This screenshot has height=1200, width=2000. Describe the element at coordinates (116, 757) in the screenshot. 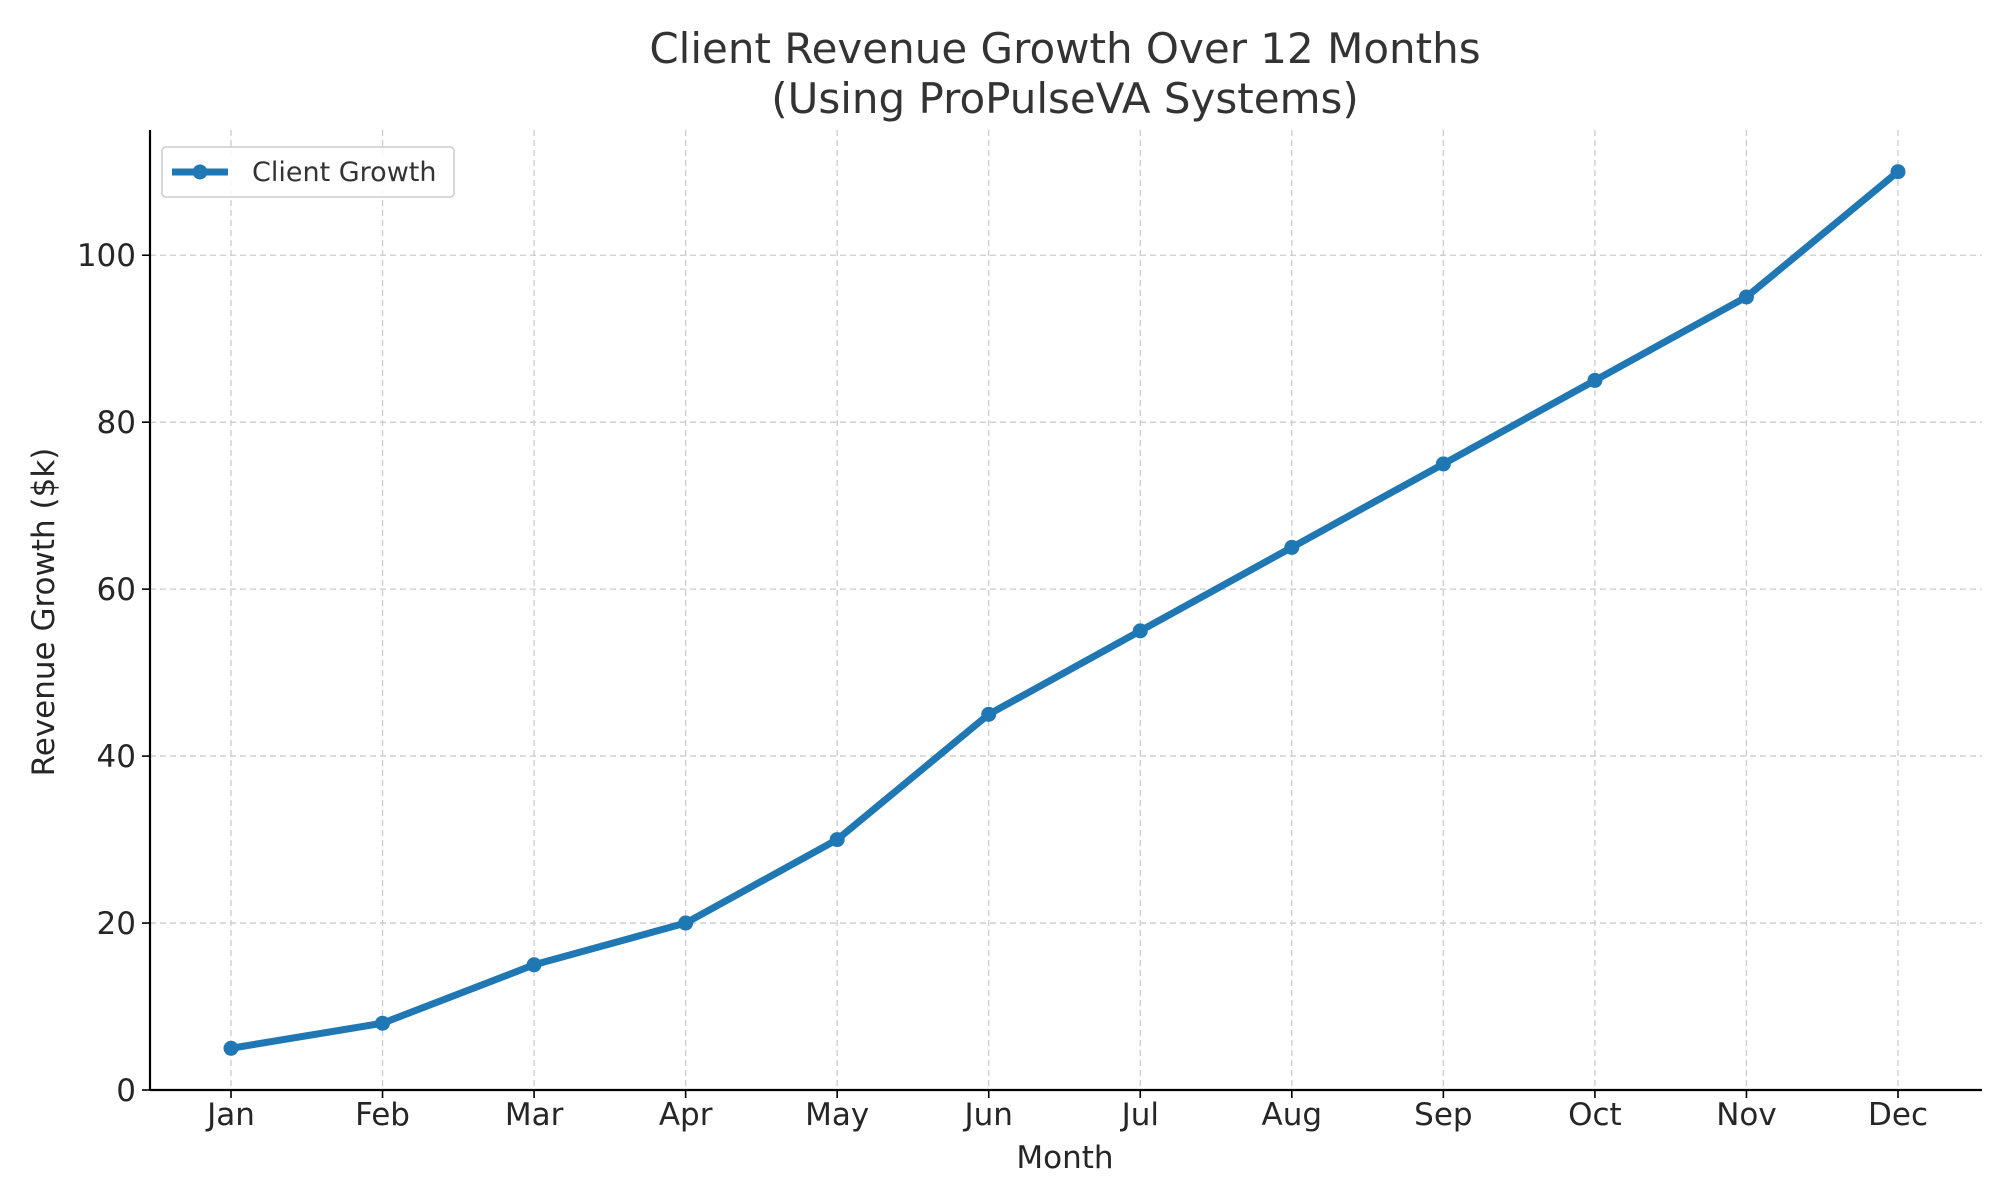

I see `y-tick-label-40: 40` at that location.